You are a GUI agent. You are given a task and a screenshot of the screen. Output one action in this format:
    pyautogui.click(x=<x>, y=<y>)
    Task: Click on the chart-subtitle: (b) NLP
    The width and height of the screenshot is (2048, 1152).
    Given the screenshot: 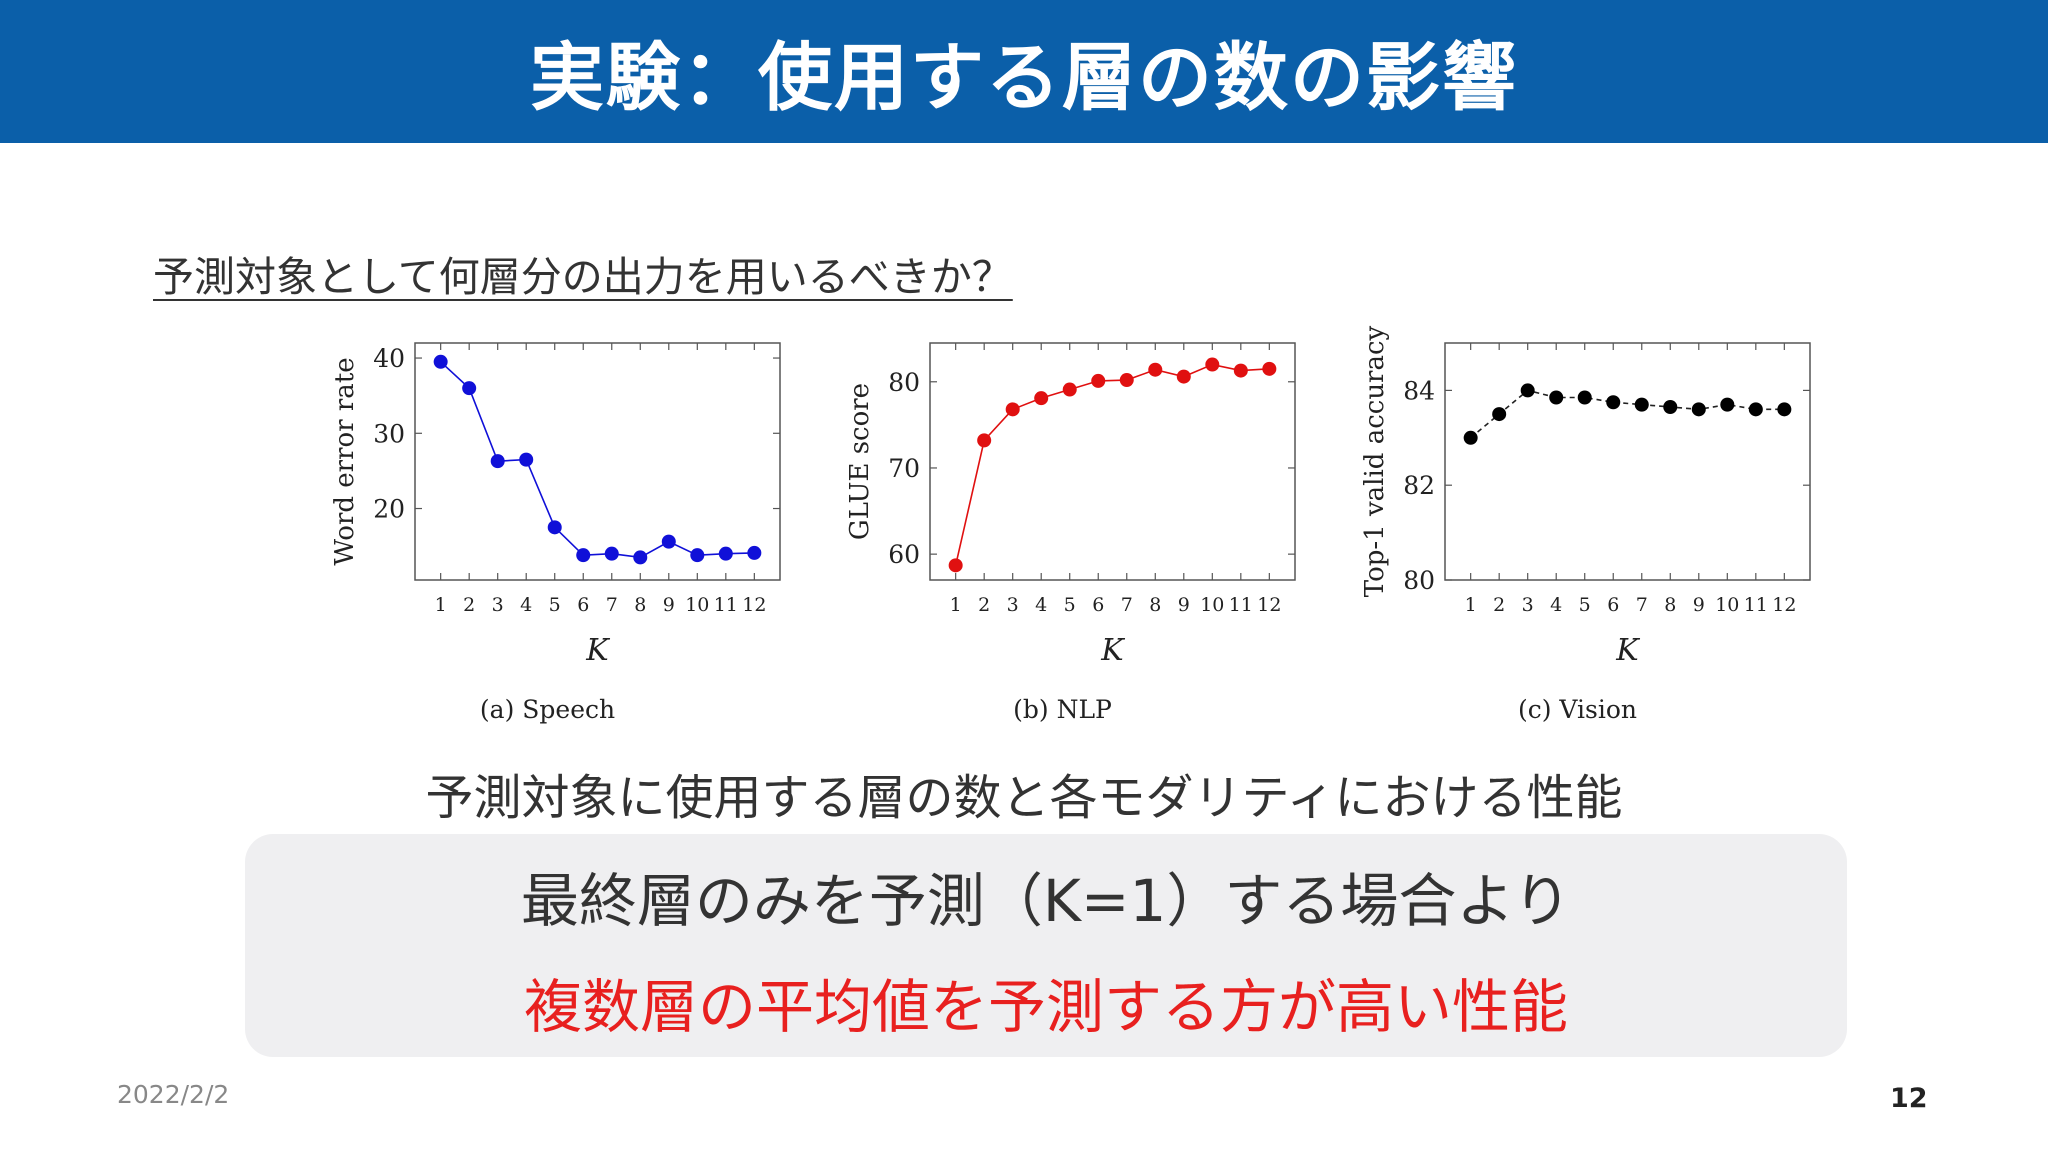 What is the action you would take?
    pyautogui.click(x=1062, y=709)
    